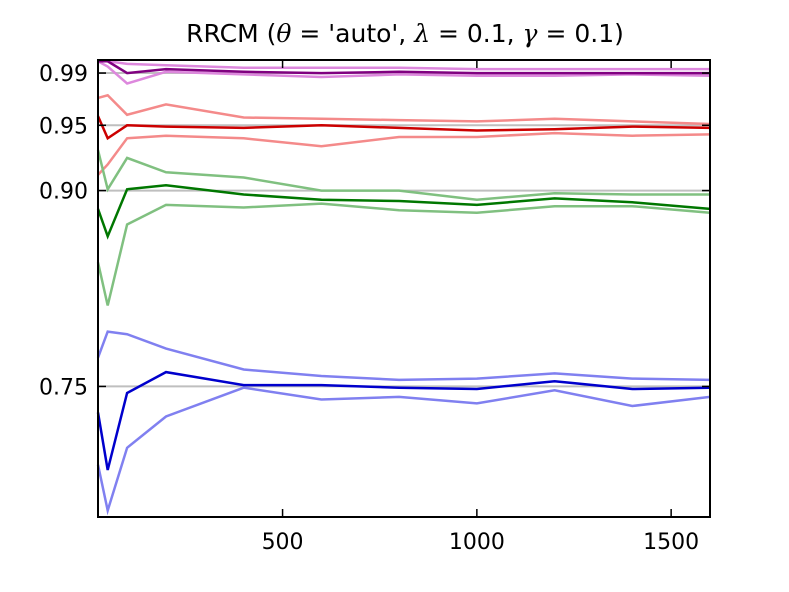 The image size is (789, 592). Describe the element at coordinates (283, 33) in the screenshot. I see `chart-title-theta: θ` at that location.